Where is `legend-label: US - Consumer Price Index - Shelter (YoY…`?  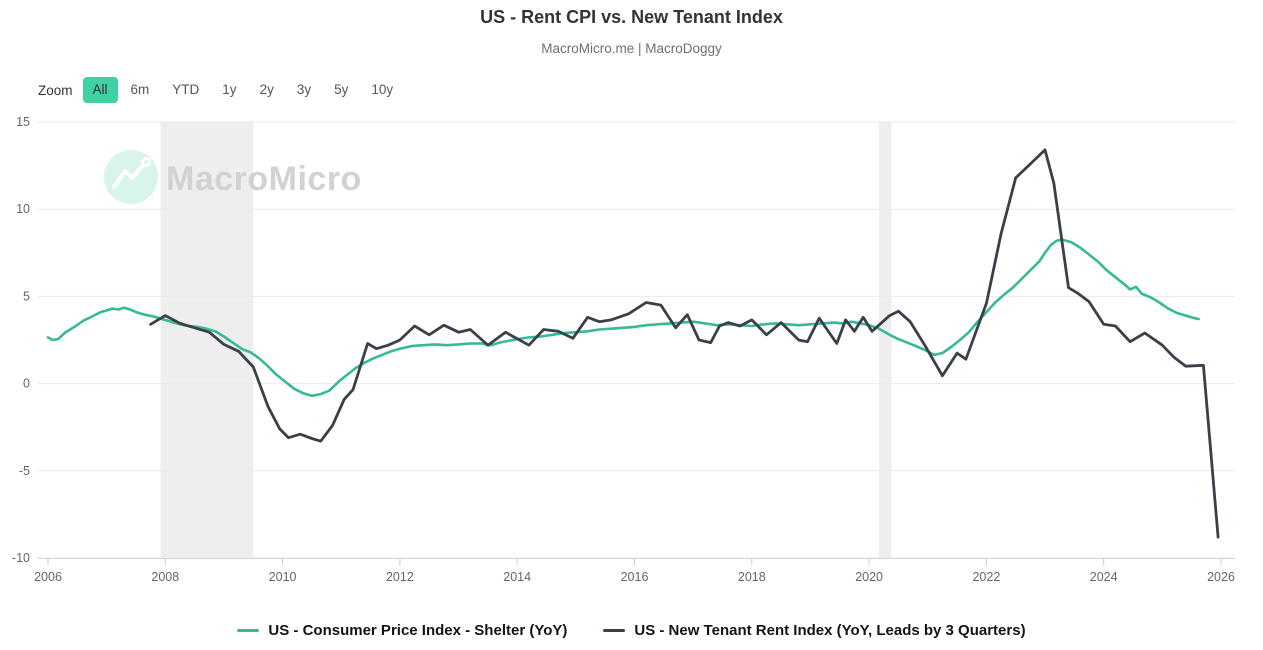 legend-label: US - Consumer Price Index - Shelter (YoY… is located at coordinates (418, 630).